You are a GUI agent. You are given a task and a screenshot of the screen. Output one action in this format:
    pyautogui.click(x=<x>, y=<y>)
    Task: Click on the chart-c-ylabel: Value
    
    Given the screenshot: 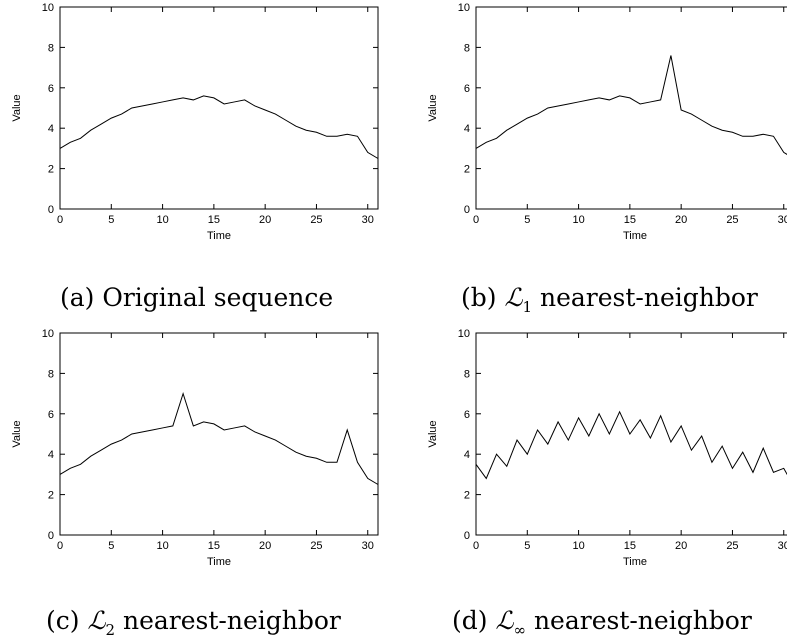 What is the action you would take?
    pyautogui.click(x=17, y=433)
    